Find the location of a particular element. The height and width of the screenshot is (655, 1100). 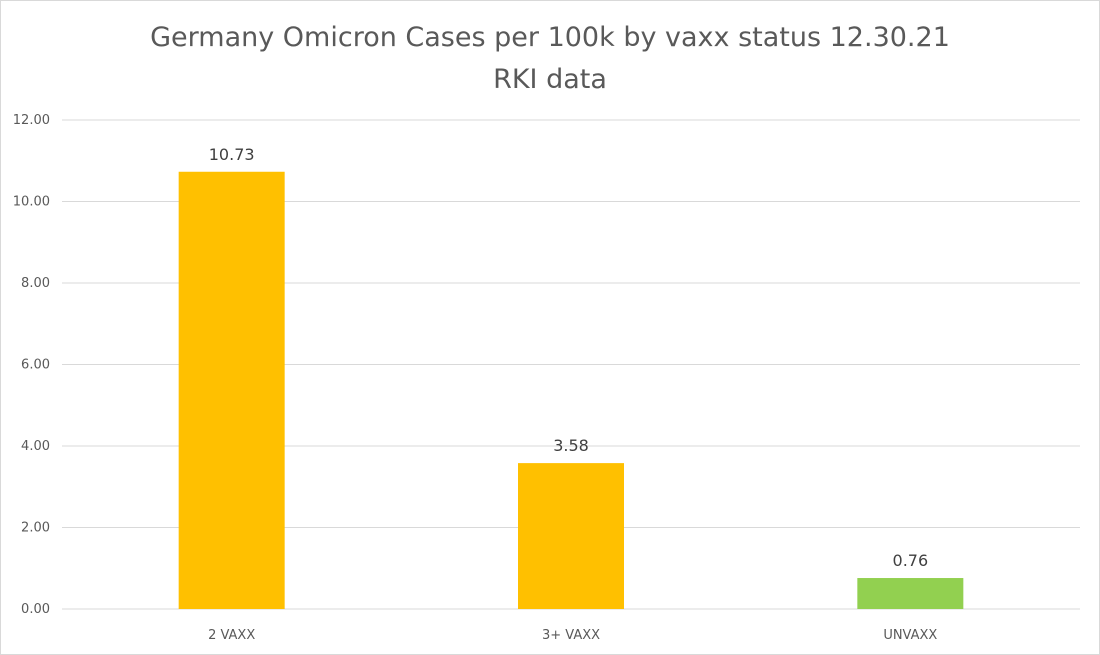

x-category-label: 2 VAXX is located at coordinates (231, 635).